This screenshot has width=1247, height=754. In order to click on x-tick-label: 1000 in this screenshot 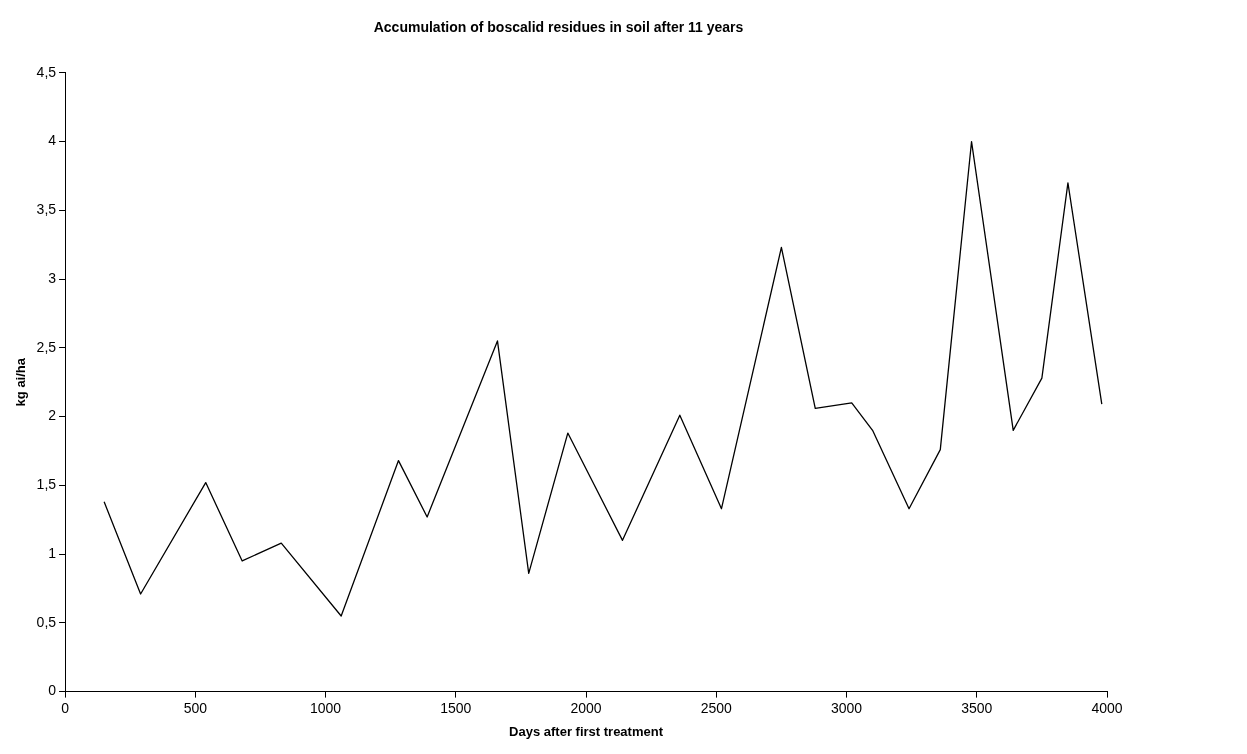, I will do `click(325, 707)`.